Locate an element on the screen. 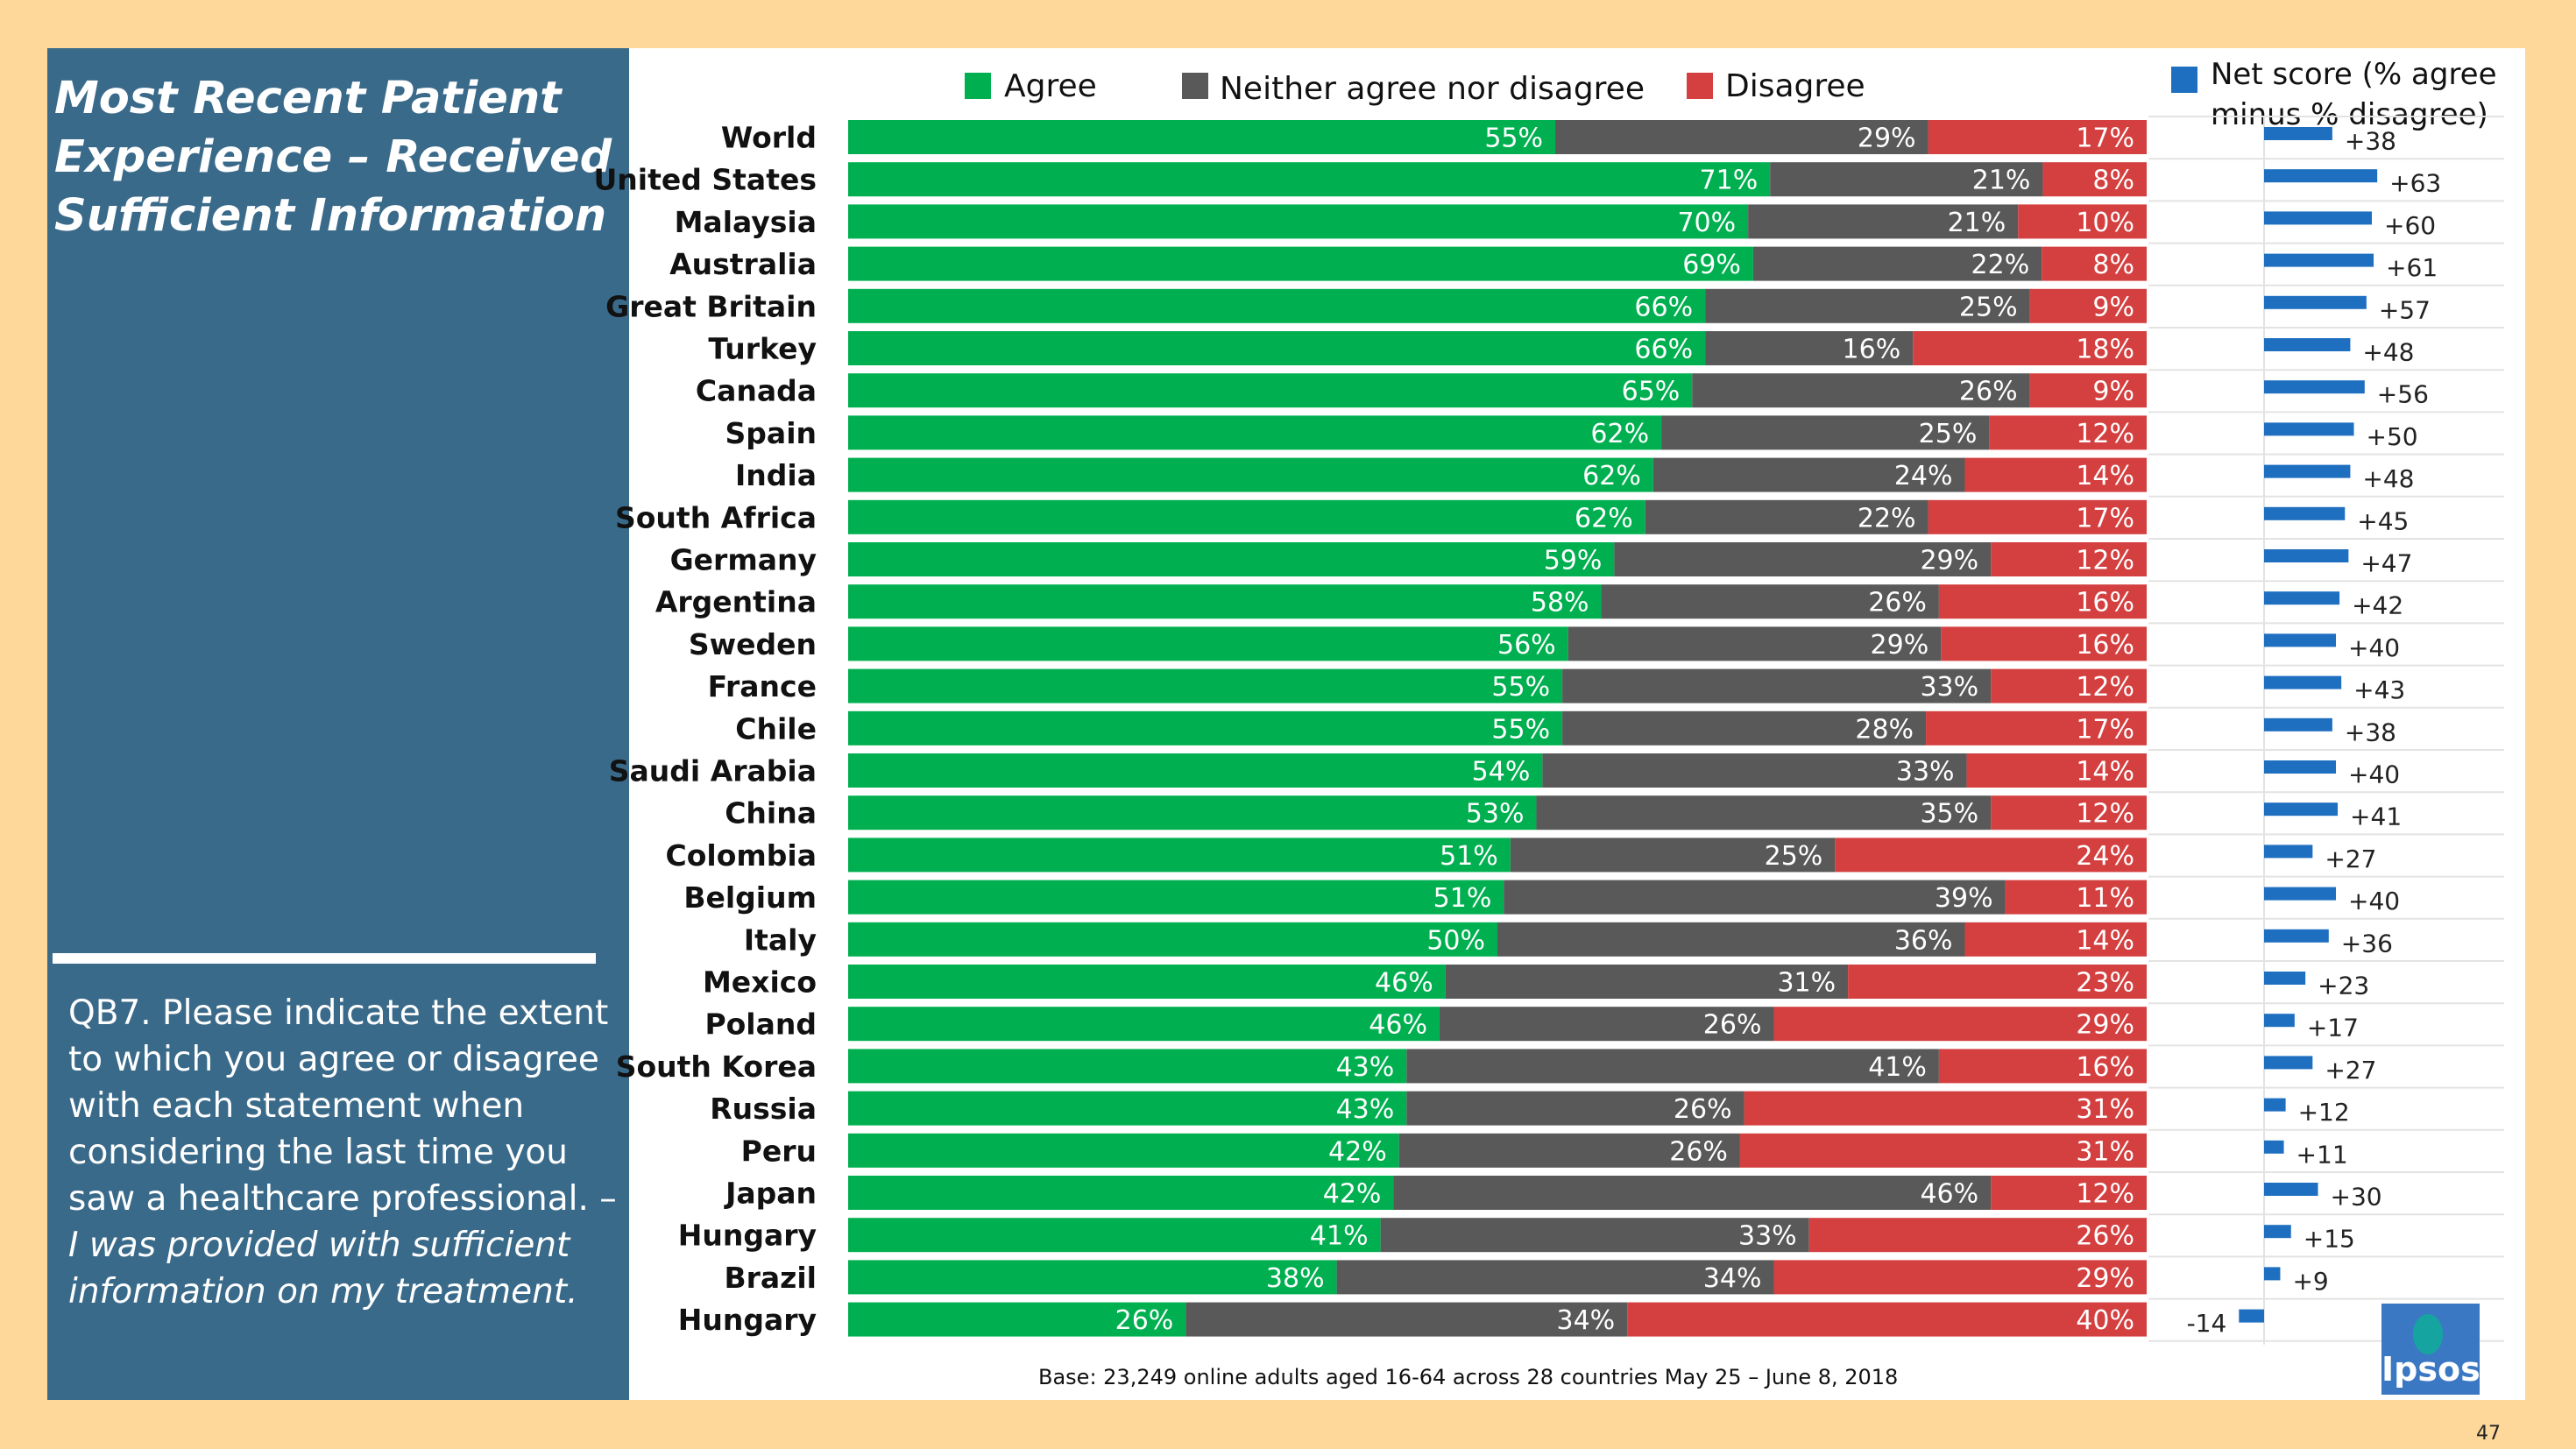  net-score-label: +27 is located at coordinates (2350, 859).